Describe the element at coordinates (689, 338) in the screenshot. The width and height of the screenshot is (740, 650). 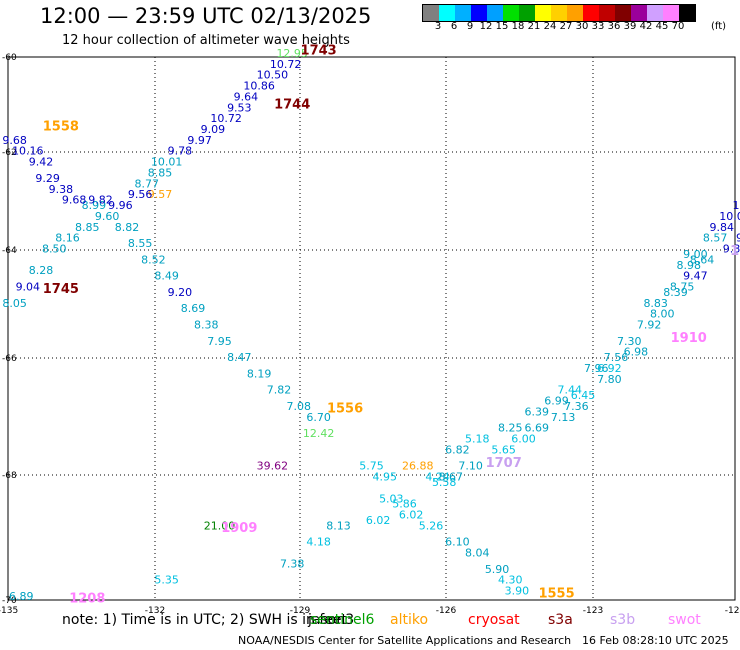
I see `pass-time-label: 1910` at that location.